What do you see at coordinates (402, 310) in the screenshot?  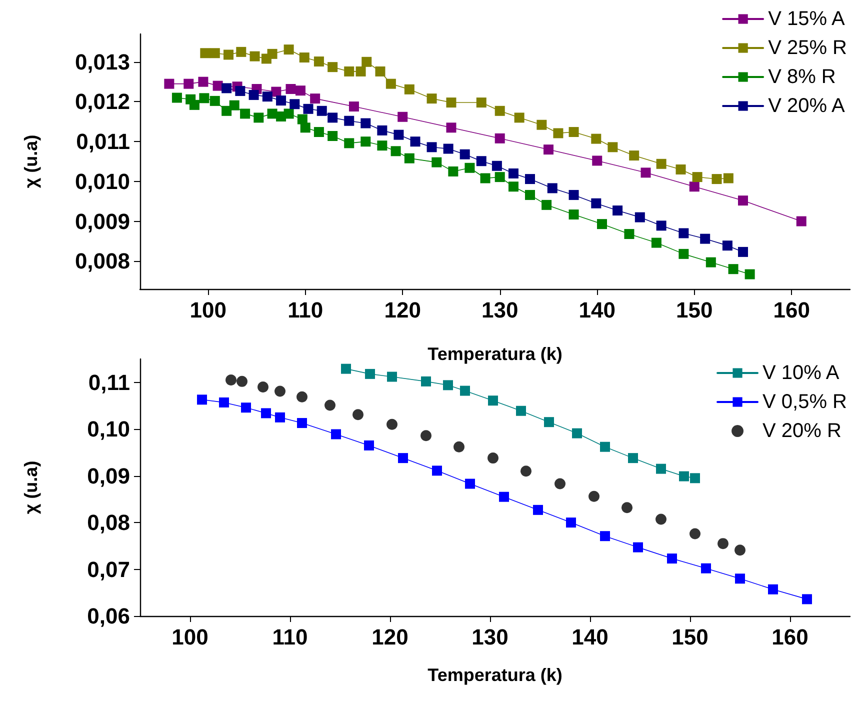 I see `x-tick-label: 120` at bounding box center [402, 310].